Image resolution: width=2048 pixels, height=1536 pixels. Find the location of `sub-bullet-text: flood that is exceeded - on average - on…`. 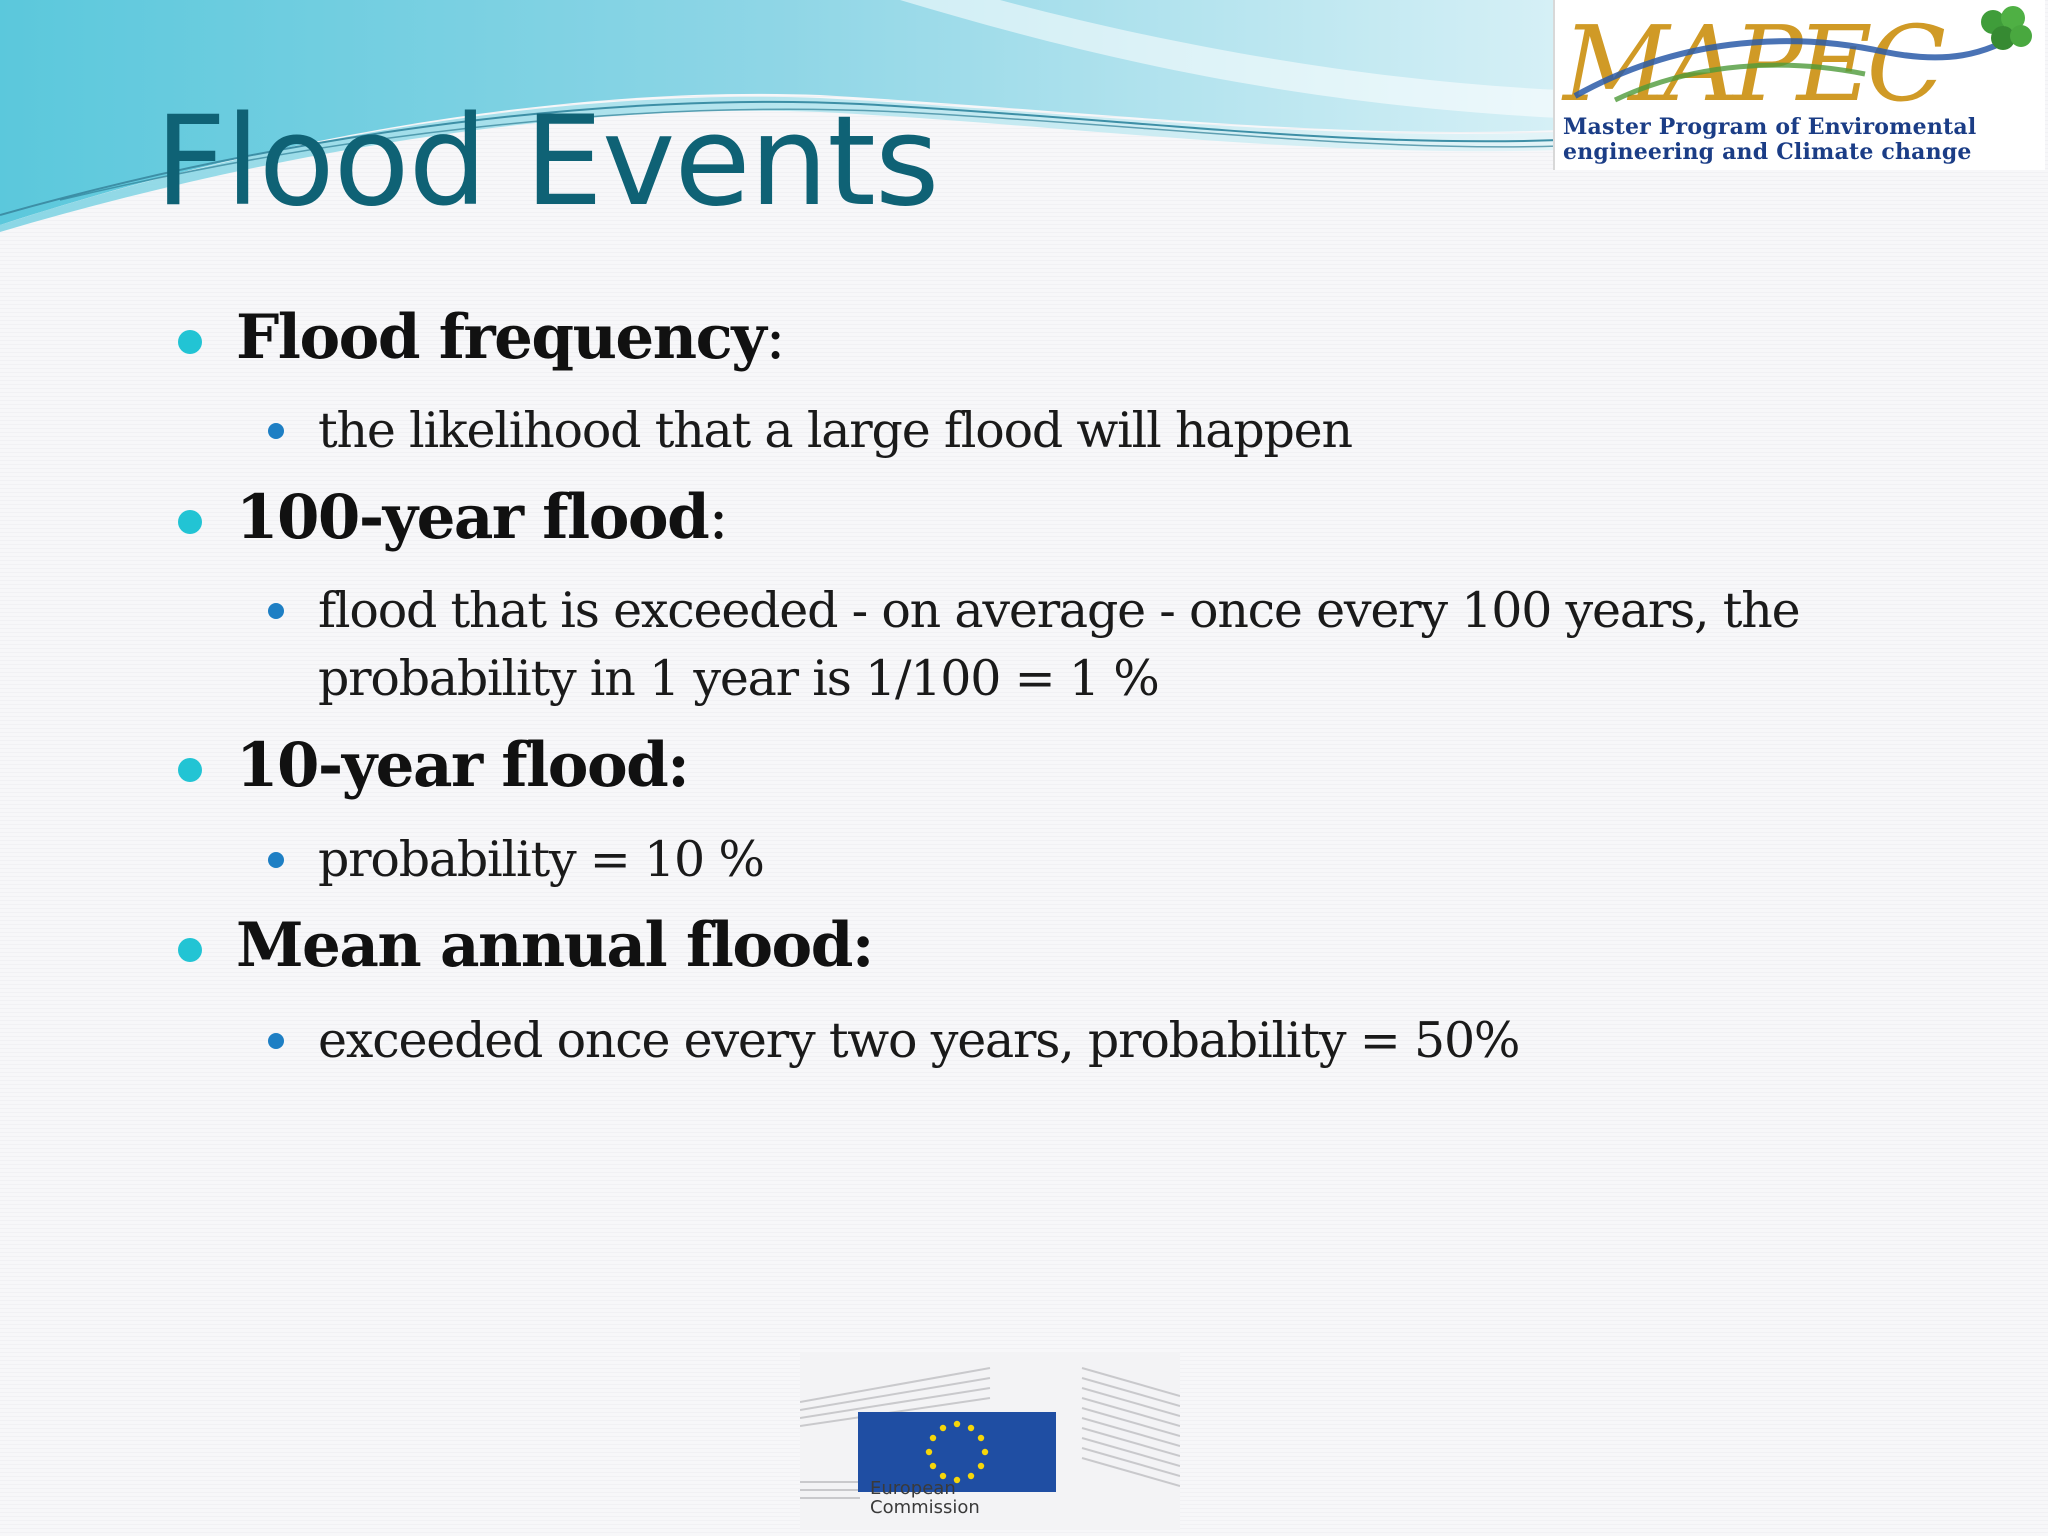

sub-bullet-text: flood that is exceeded - on average - on… is located at coordinates (1059, 610).